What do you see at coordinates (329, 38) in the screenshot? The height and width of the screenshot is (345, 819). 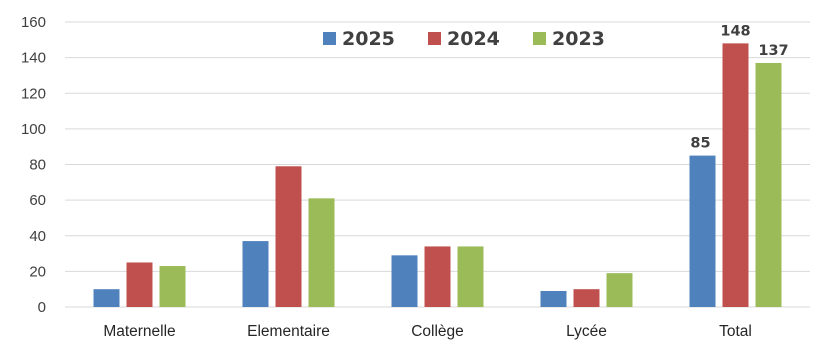 I see `legend-swatch-2025` at bounding box center [329, 38].